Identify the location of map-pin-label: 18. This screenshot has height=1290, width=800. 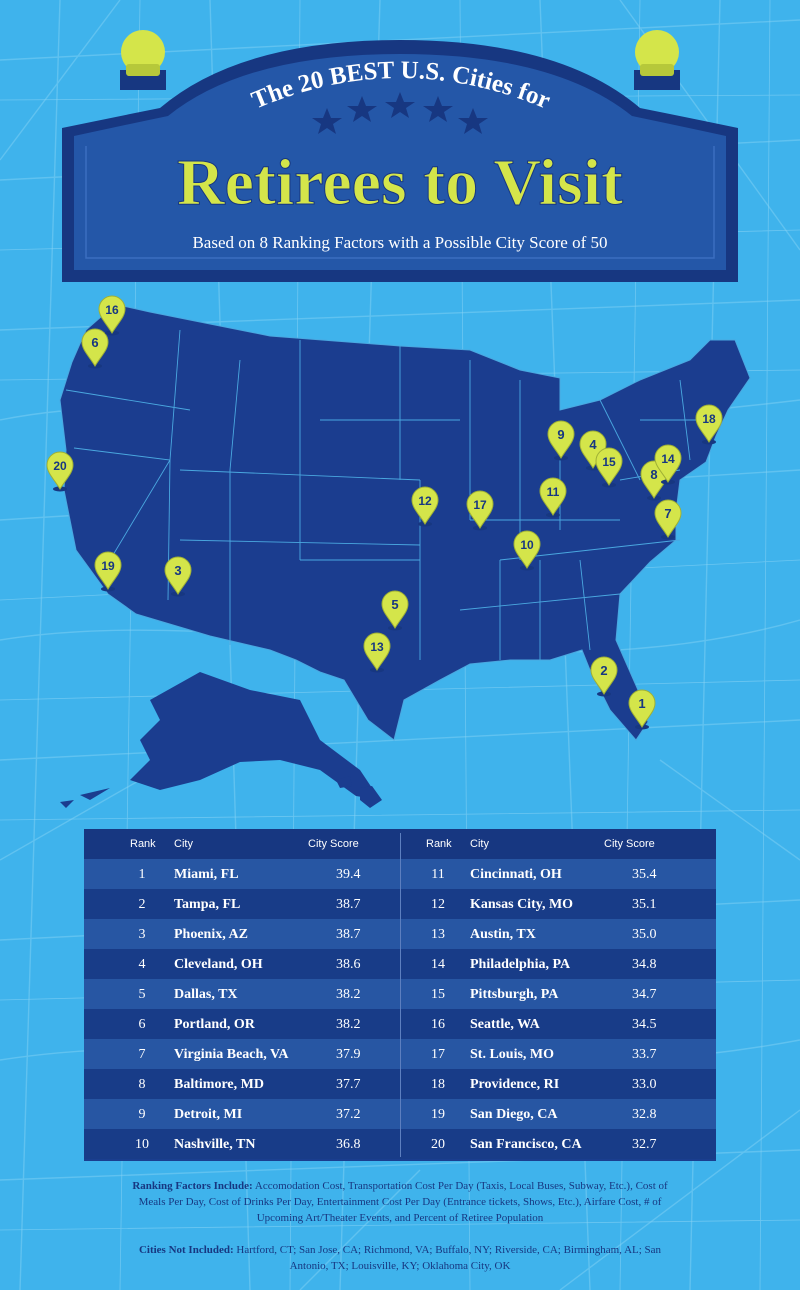
(709, 419).